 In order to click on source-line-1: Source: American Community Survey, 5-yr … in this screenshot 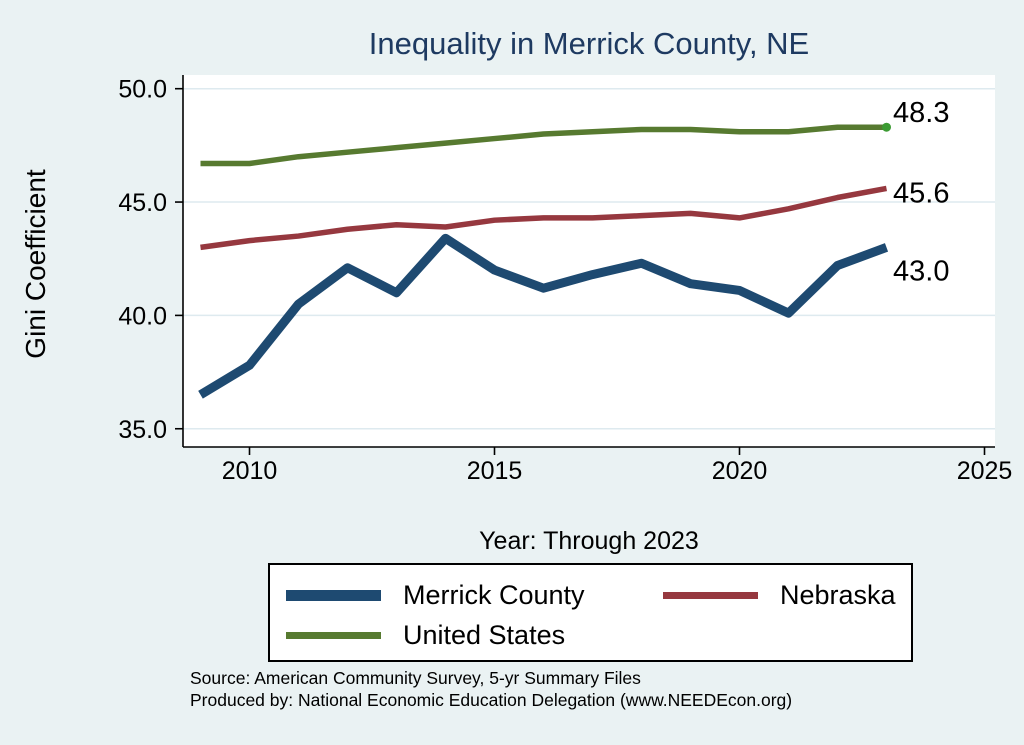, I will do `click(415, 678)`.